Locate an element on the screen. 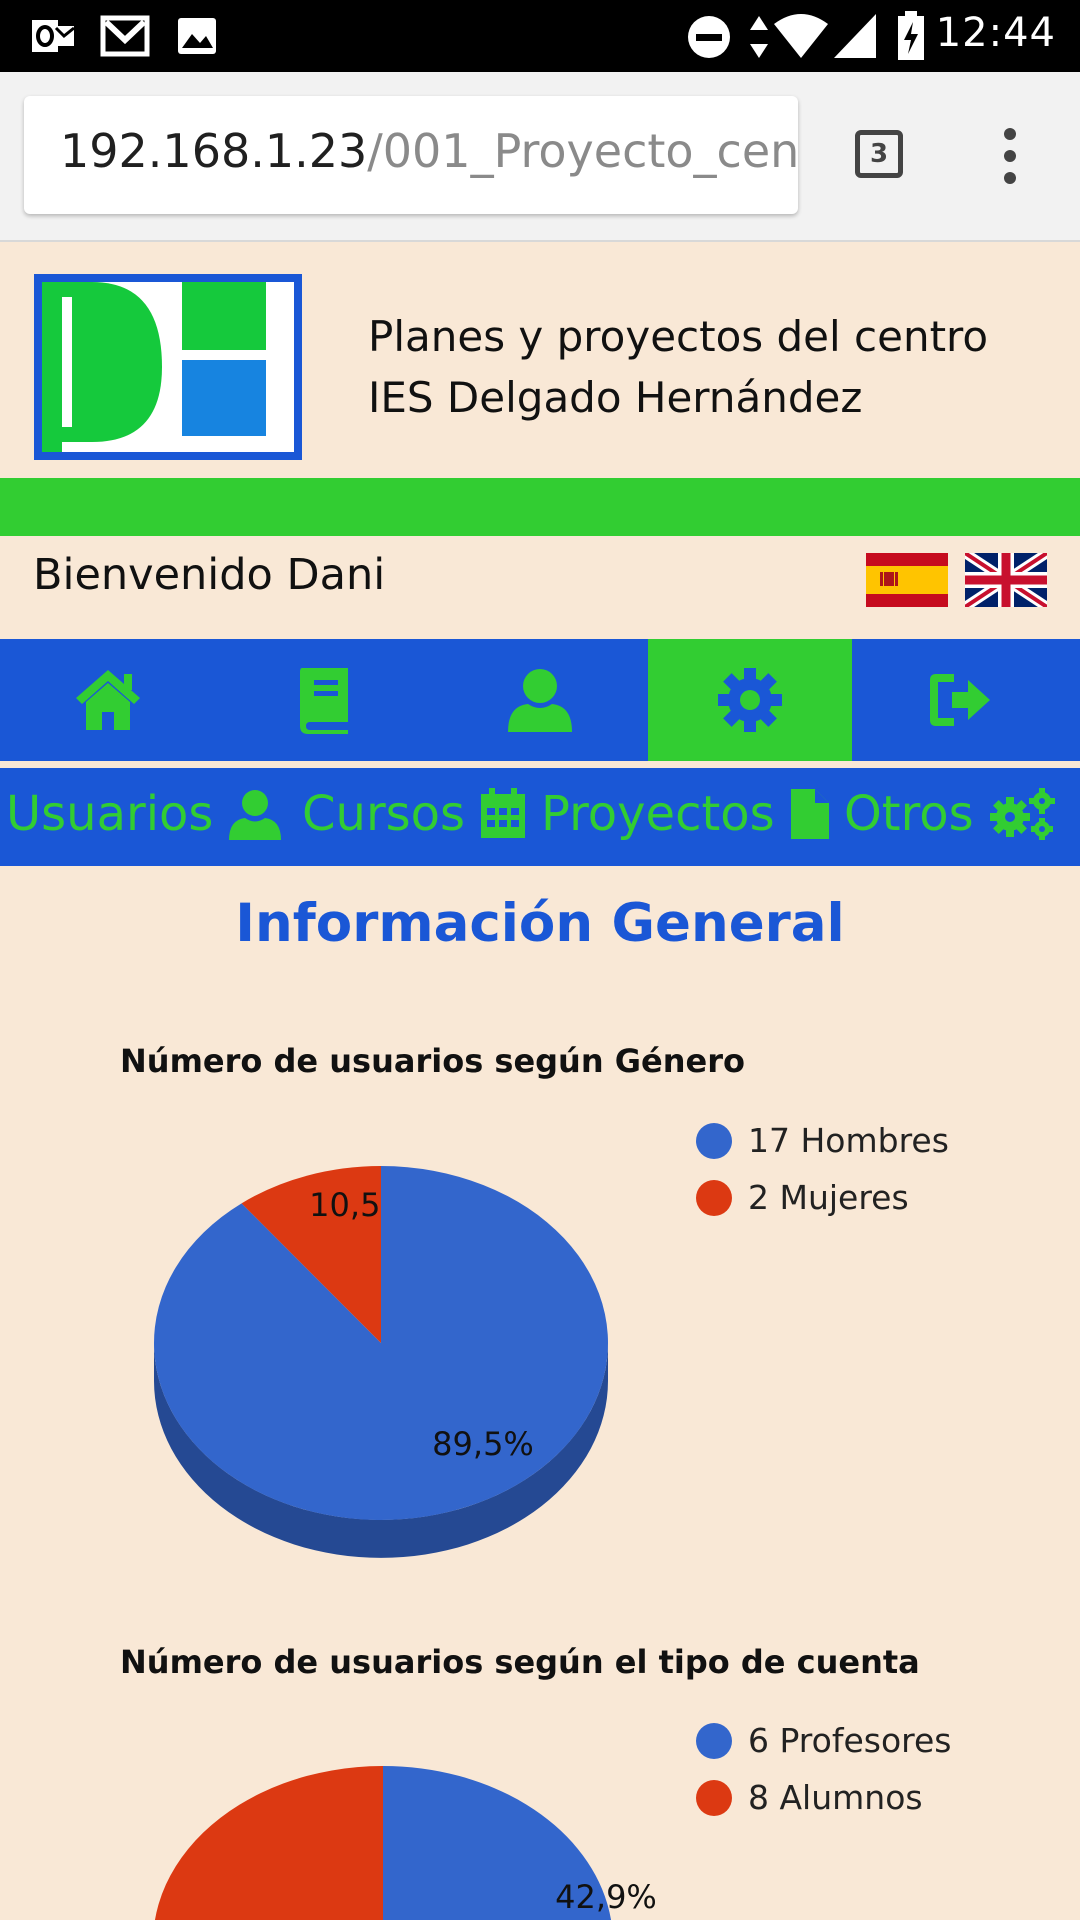 The image size is (1080, 1920). tab-switcher-button: 3 is located at coordinates (879, 154).